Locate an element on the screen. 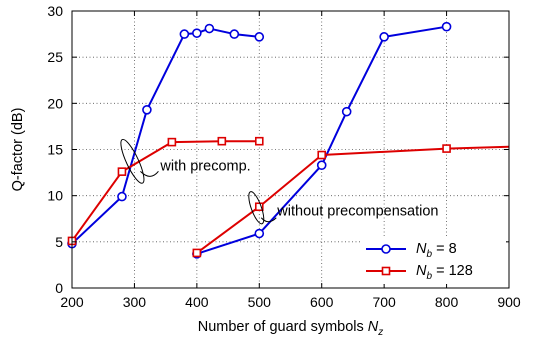 This screenshot has height=346, width=541. x-tick-label-800: 800 is located at coordinates (447, 302).